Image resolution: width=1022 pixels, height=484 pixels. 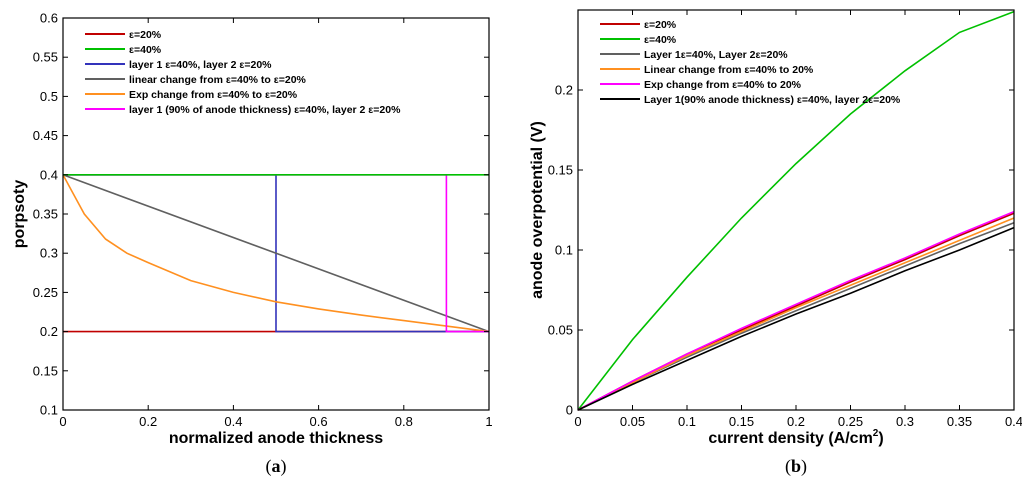 I want to click on chart-a-legend-label-0: ε=20%, so click(x=145, y=35).